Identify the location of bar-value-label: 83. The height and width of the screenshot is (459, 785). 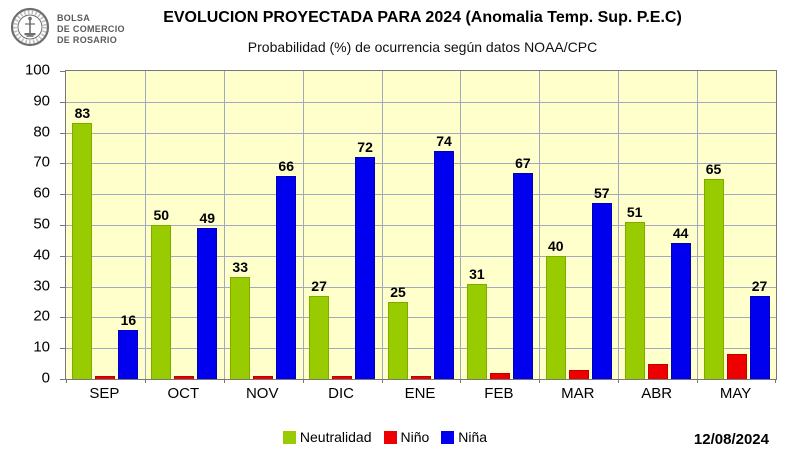
(82, 113).